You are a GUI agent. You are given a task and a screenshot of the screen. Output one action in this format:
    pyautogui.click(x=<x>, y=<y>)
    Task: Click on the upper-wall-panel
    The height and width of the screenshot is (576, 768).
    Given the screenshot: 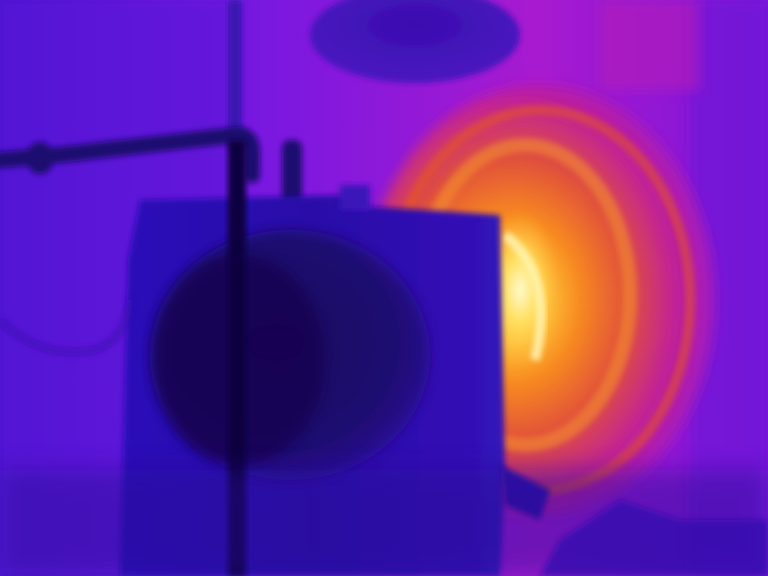 What is the action you would take?
    pyautogui.click(x=650, y=45)
    